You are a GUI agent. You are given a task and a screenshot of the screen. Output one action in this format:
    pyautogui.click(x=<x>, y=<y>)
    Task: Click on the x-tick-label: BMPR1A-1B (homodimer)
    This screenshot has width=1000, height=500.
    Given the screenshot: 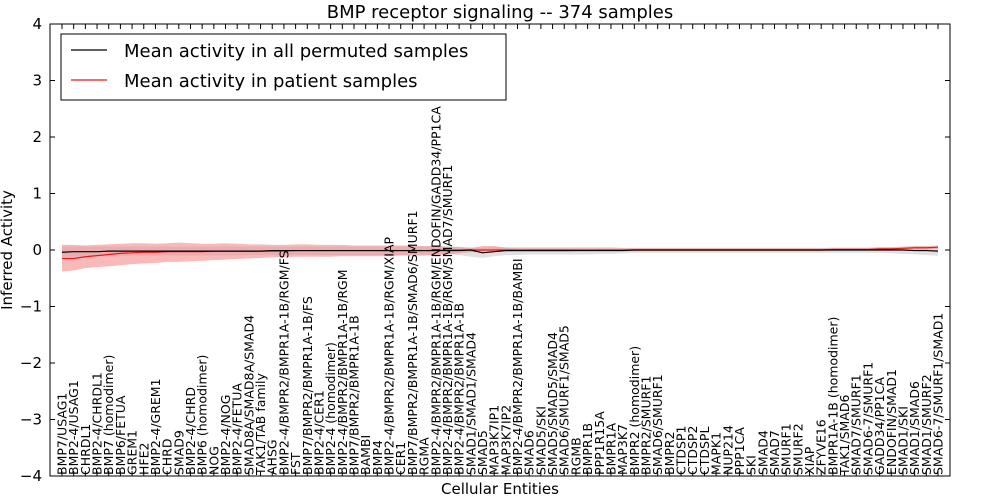 What is the action you would take?
    pyautogui.click(x=832, y=396)
    